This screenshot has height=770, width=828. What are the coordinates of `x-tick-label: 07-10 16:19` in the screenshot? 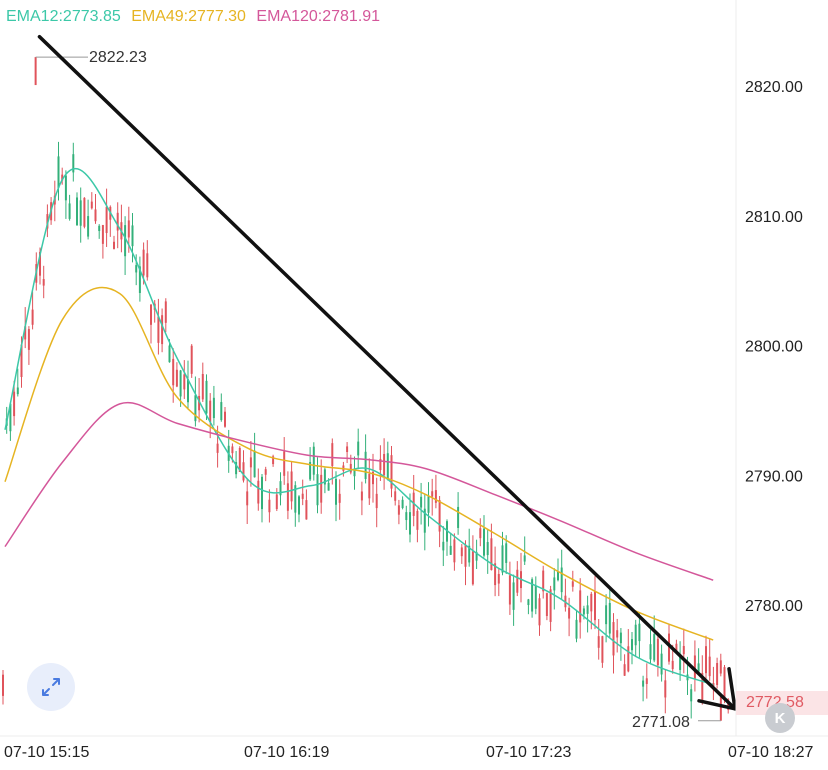 It's located at (287, 752).